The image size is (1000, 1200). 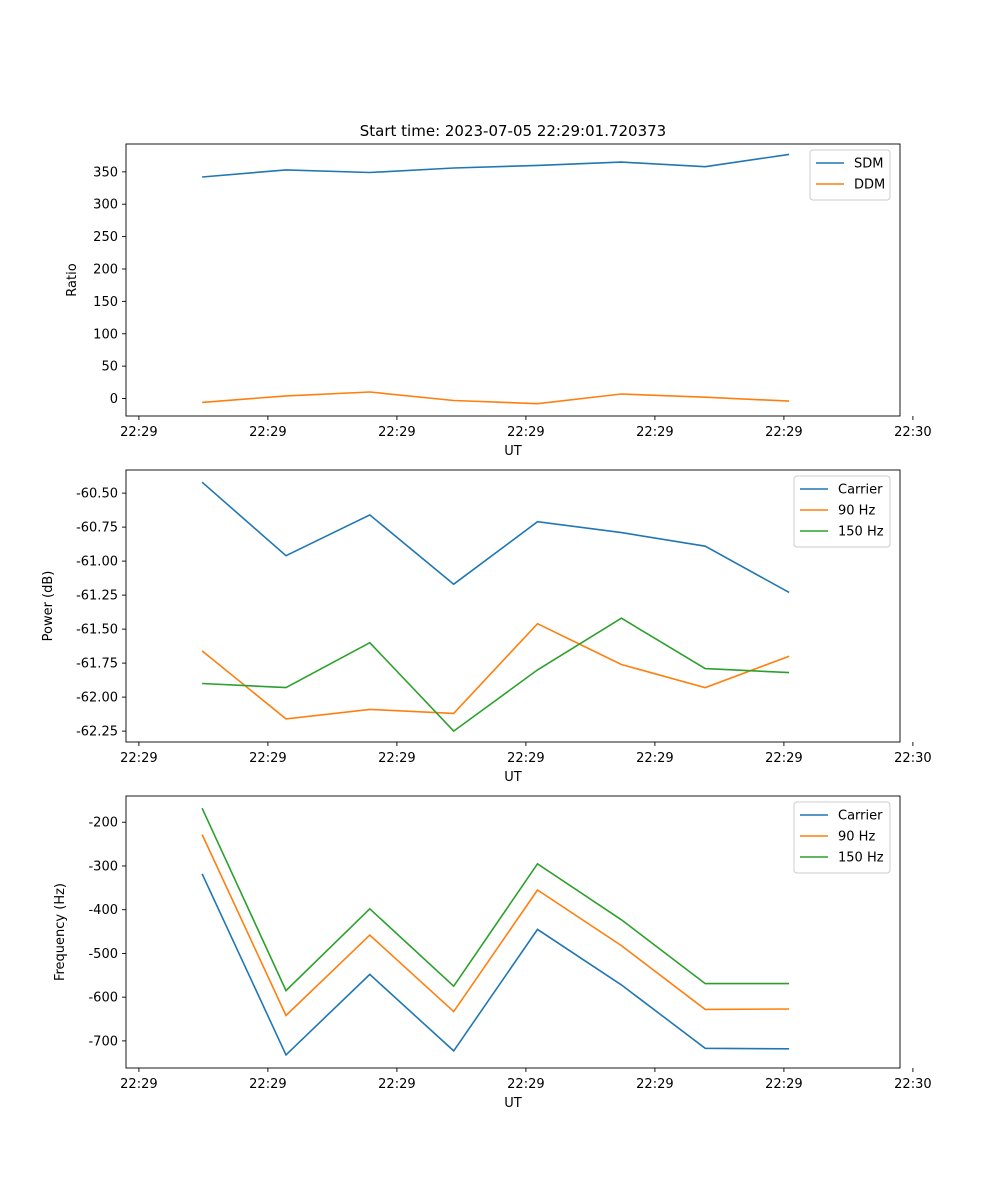 What do you see at coordinates (513, 131) in the screenshot?
I see `figure-title: Start time: 2023-07-05 22:29:01.720373` at bounding box center [513, 131].